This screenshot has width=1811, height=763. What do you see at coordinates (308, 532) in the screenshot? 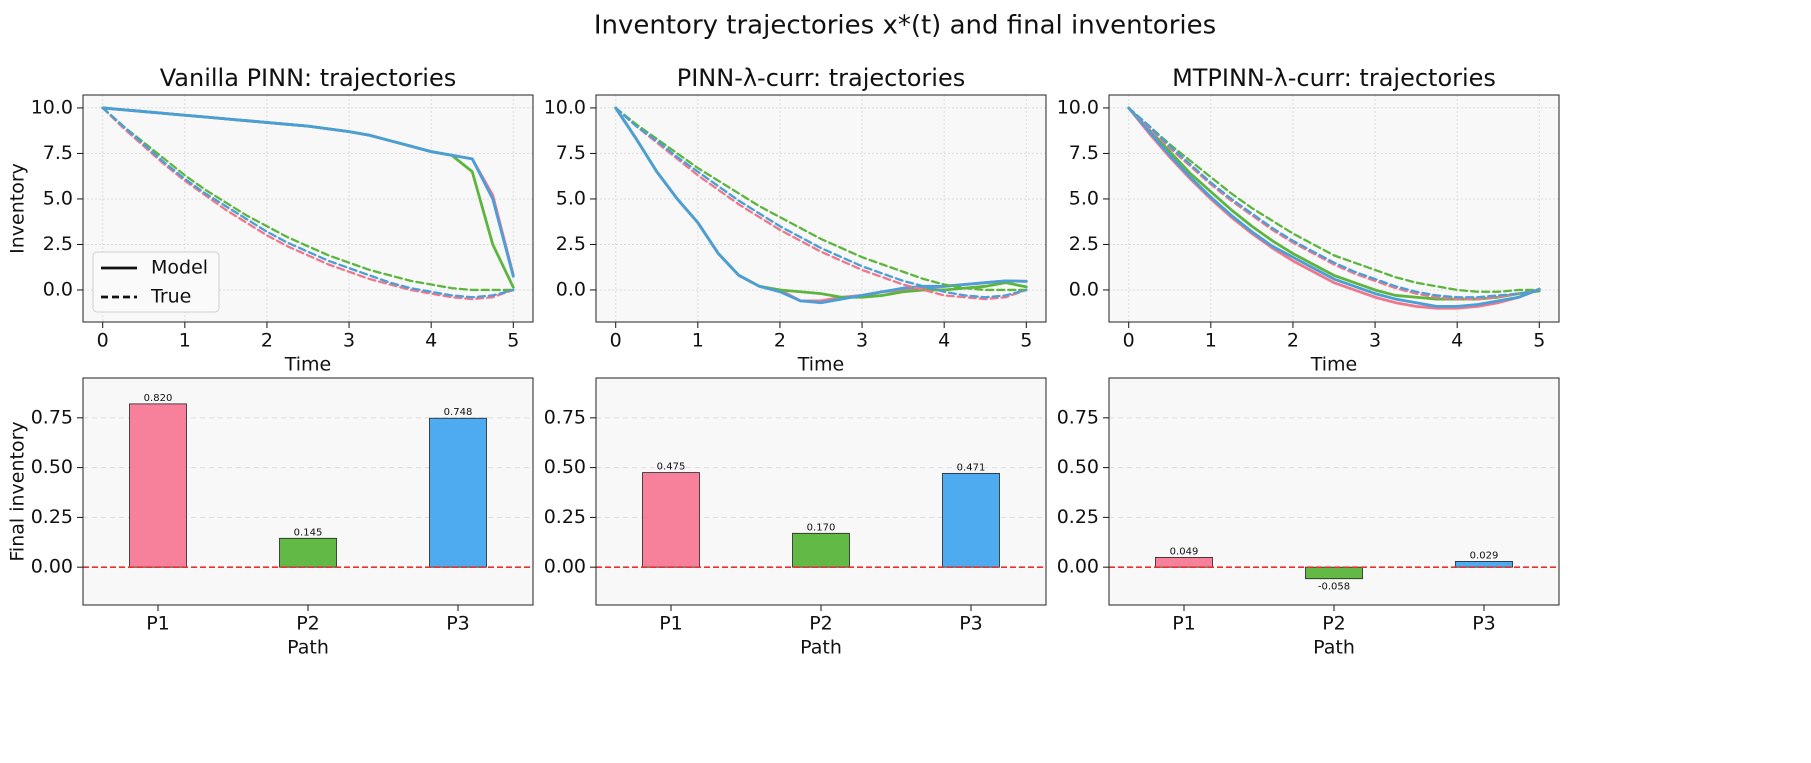
I see `bar-value-label: 0.145` at bounding box center [308, 532].